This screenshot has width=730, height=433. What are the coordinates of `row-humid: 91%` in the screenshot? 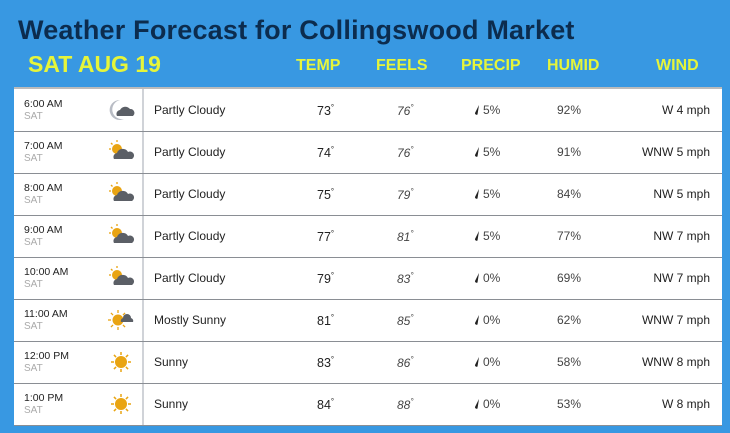 It's located at (569, 152).